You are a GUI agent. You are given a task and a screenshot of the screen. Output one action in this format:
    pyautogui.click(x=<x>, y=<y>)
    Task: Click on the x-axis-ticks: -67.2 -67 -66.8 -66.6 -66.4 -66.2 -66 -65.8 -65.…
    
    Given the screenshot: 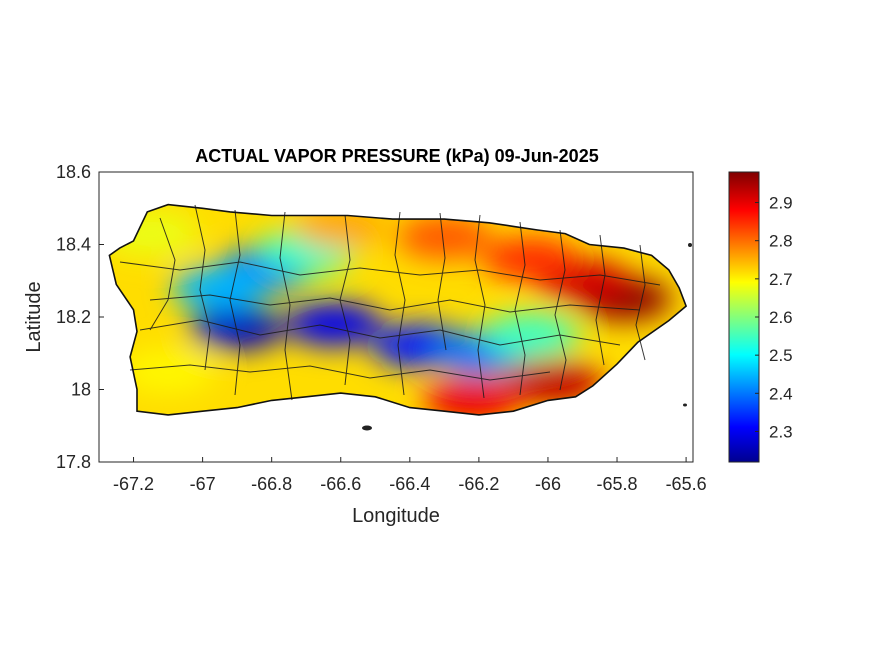 What is the action you would take?
    pyautogui.click(x=410, y=475)
    